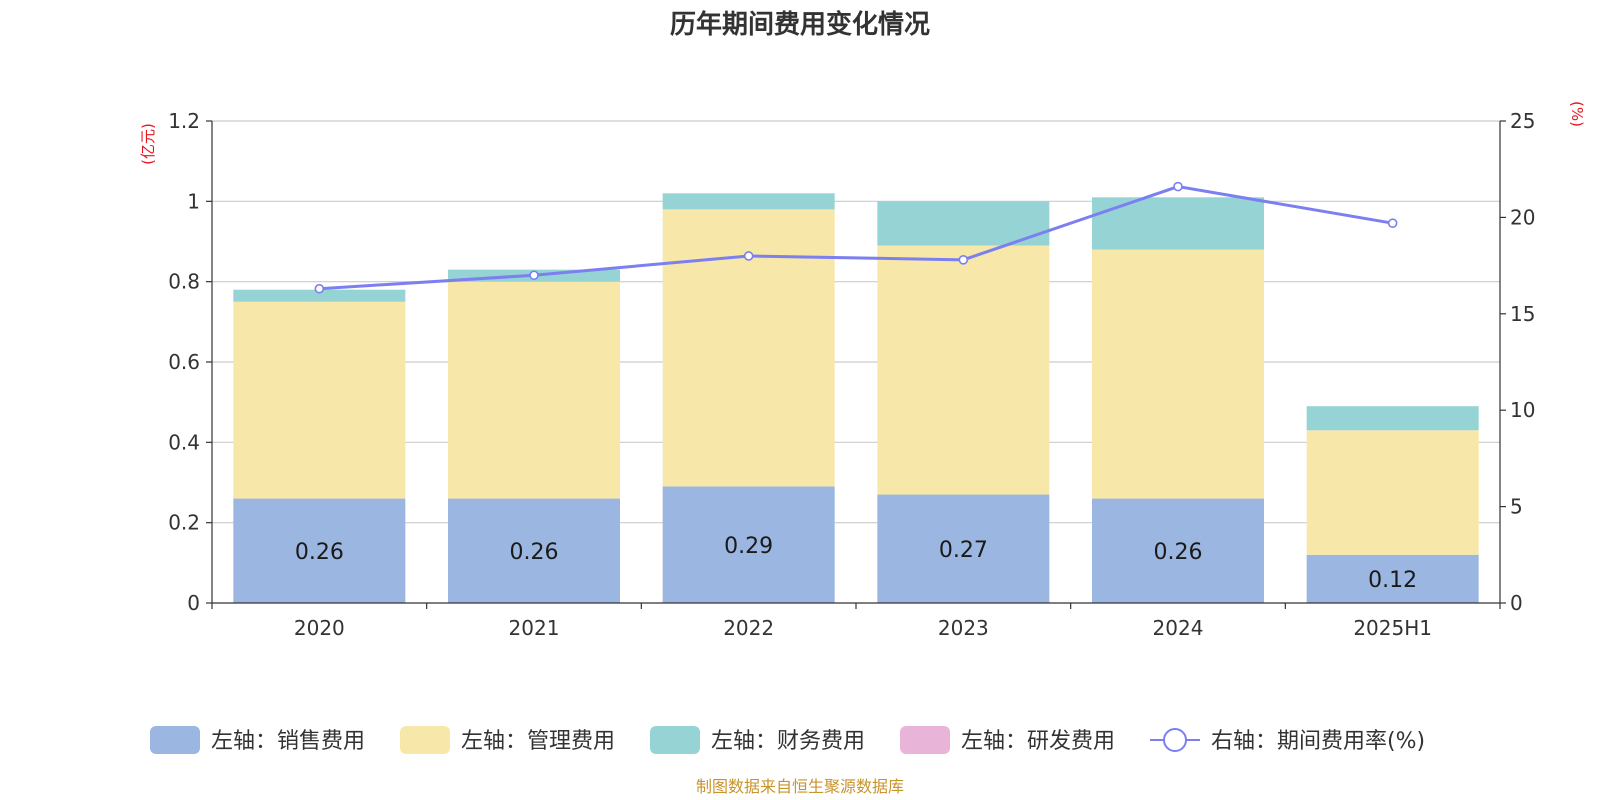 The image size is (1600, 800). What do you see at coordinates (288, 741) in the screenshot?
I see `legend-label: 左轴：销售费用` at bounding box center [288, 741].